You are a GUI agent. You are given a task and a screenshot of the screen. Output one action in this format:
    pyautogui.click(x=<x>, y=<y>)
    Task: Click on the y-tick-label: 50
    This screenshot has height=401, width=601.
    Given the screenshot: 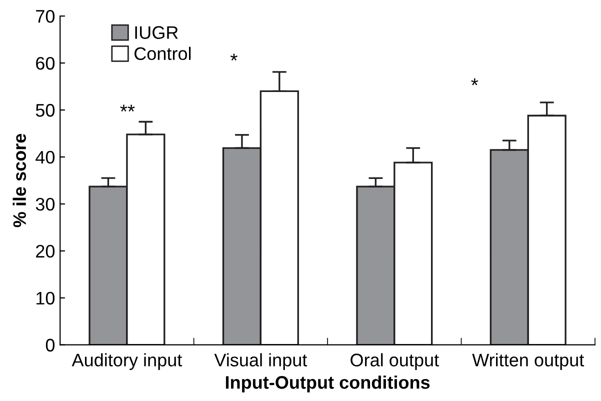 What is the action you would take?
    pyautogui.click(x=45, y=110)
    